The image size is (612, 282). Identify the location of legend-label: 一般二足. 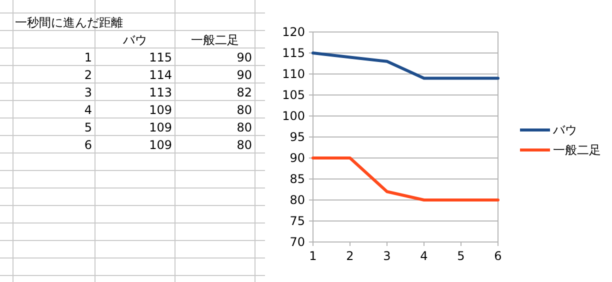
(577, 150).